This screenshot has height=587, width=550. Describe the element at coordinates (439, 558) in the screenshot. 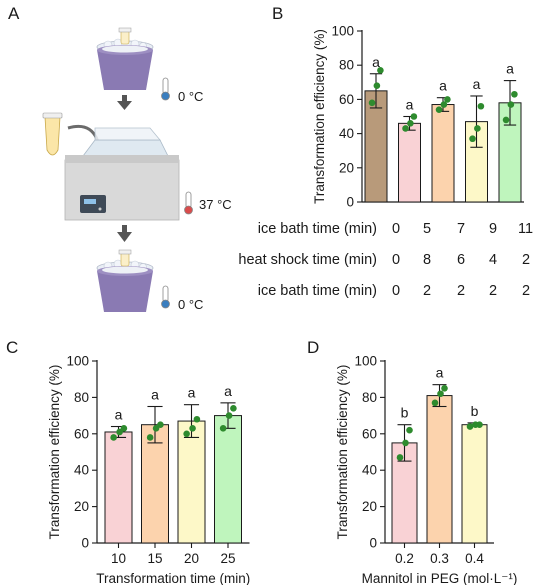

I see `x-tick-label: 0.3` at that location.